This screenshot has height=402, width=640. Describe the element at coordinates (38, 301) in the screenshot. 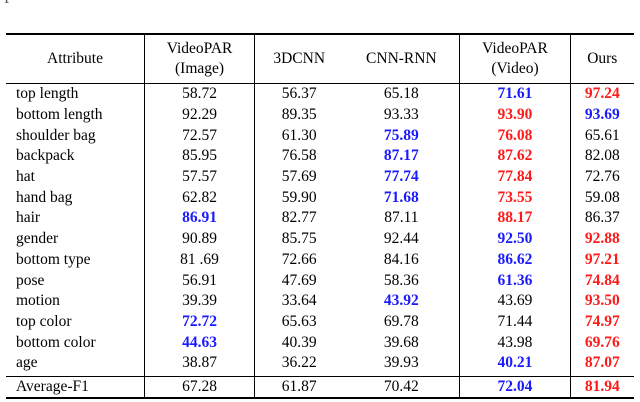

I see `attribute-cell: motion` at that location.